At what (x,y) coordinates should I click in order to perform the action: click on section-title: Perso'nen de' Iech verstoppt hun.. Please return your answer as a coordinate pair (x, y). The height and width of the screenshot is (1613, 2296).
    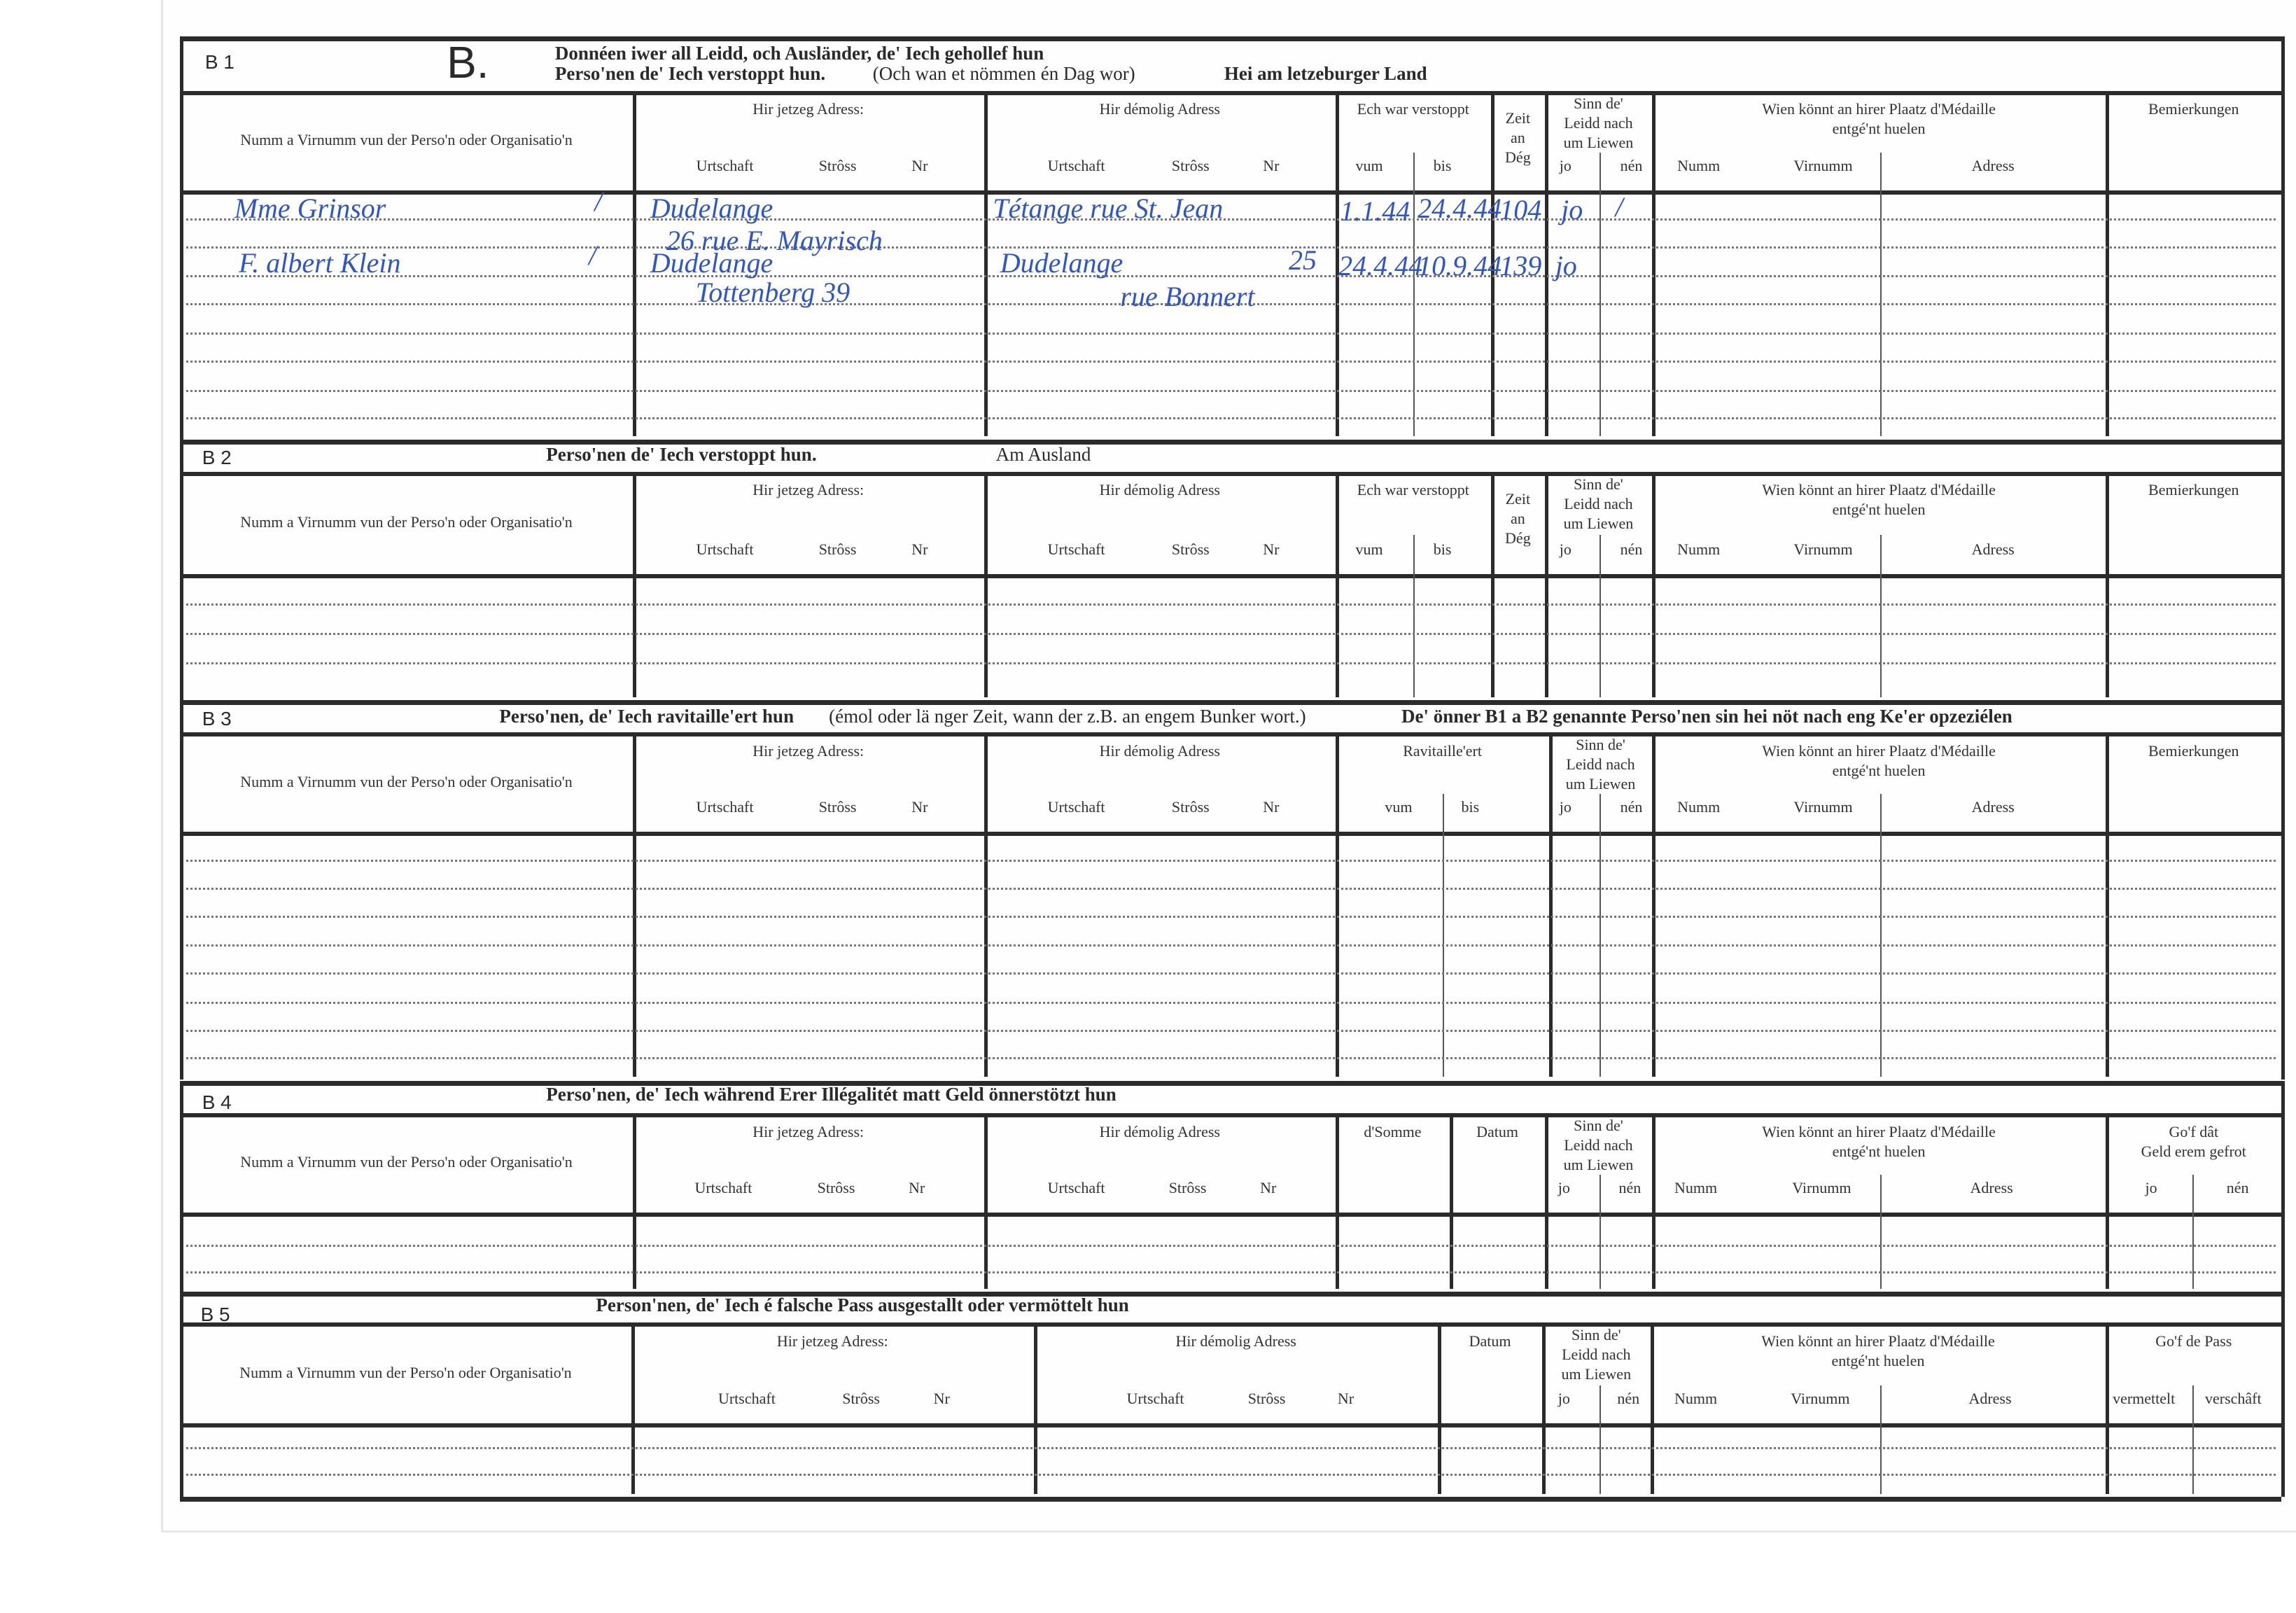
    Looking at the image, I should click on (690, 73).